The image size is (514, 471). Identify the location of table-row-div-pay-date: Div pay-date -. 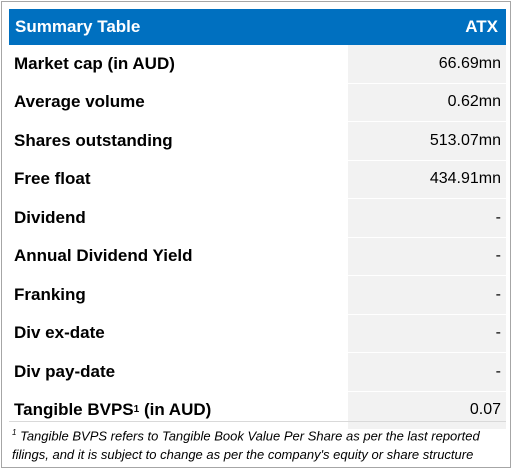
(257, 372).